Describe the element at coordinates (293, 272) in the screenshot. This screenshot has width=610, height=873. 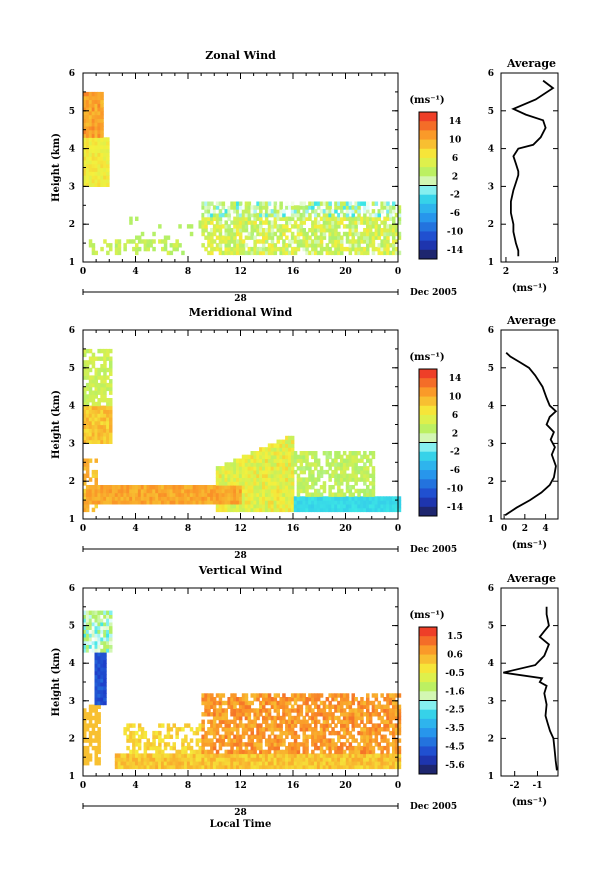
I see `x-tick-label: 16` at that location.